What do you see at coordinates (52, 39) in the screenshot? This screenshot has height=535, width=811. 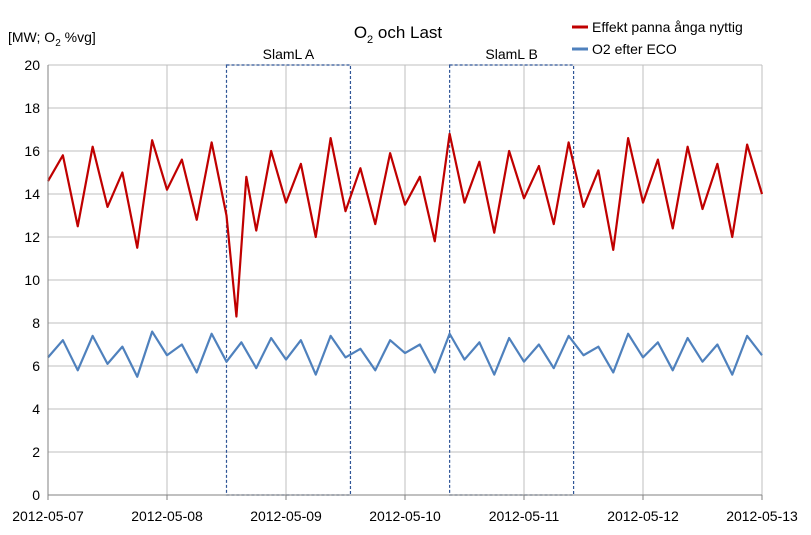 I see `y-axis-label: [MW; O2 %vg]` at bounding box center [52, 39].